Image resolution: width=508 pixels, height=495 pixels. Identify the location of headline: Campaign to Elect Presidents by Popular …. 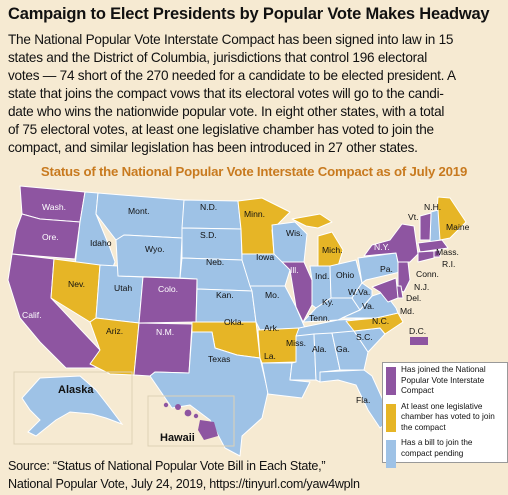
(249, 14).